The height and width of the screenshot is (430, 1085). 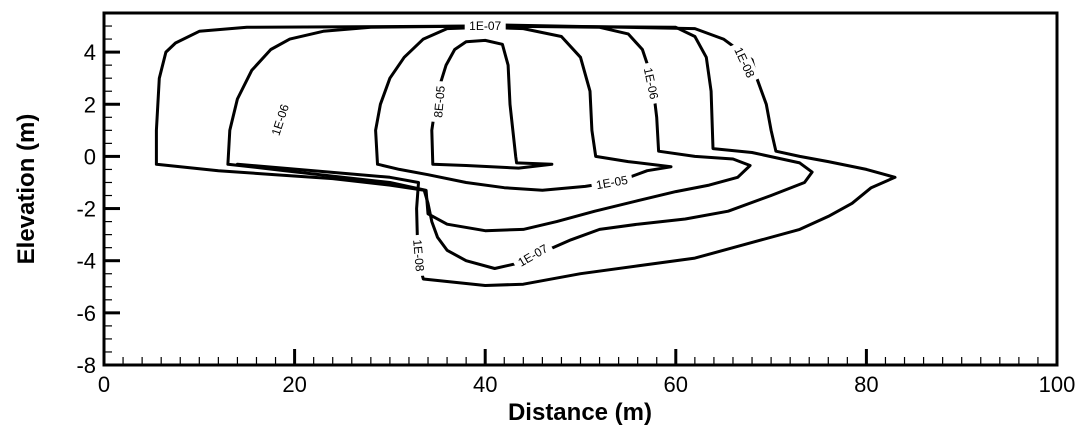 What do you see at coordinates (866, 384) in the screenshot?
I see `x-tick-label: 80` at bounding box center [866, 384].